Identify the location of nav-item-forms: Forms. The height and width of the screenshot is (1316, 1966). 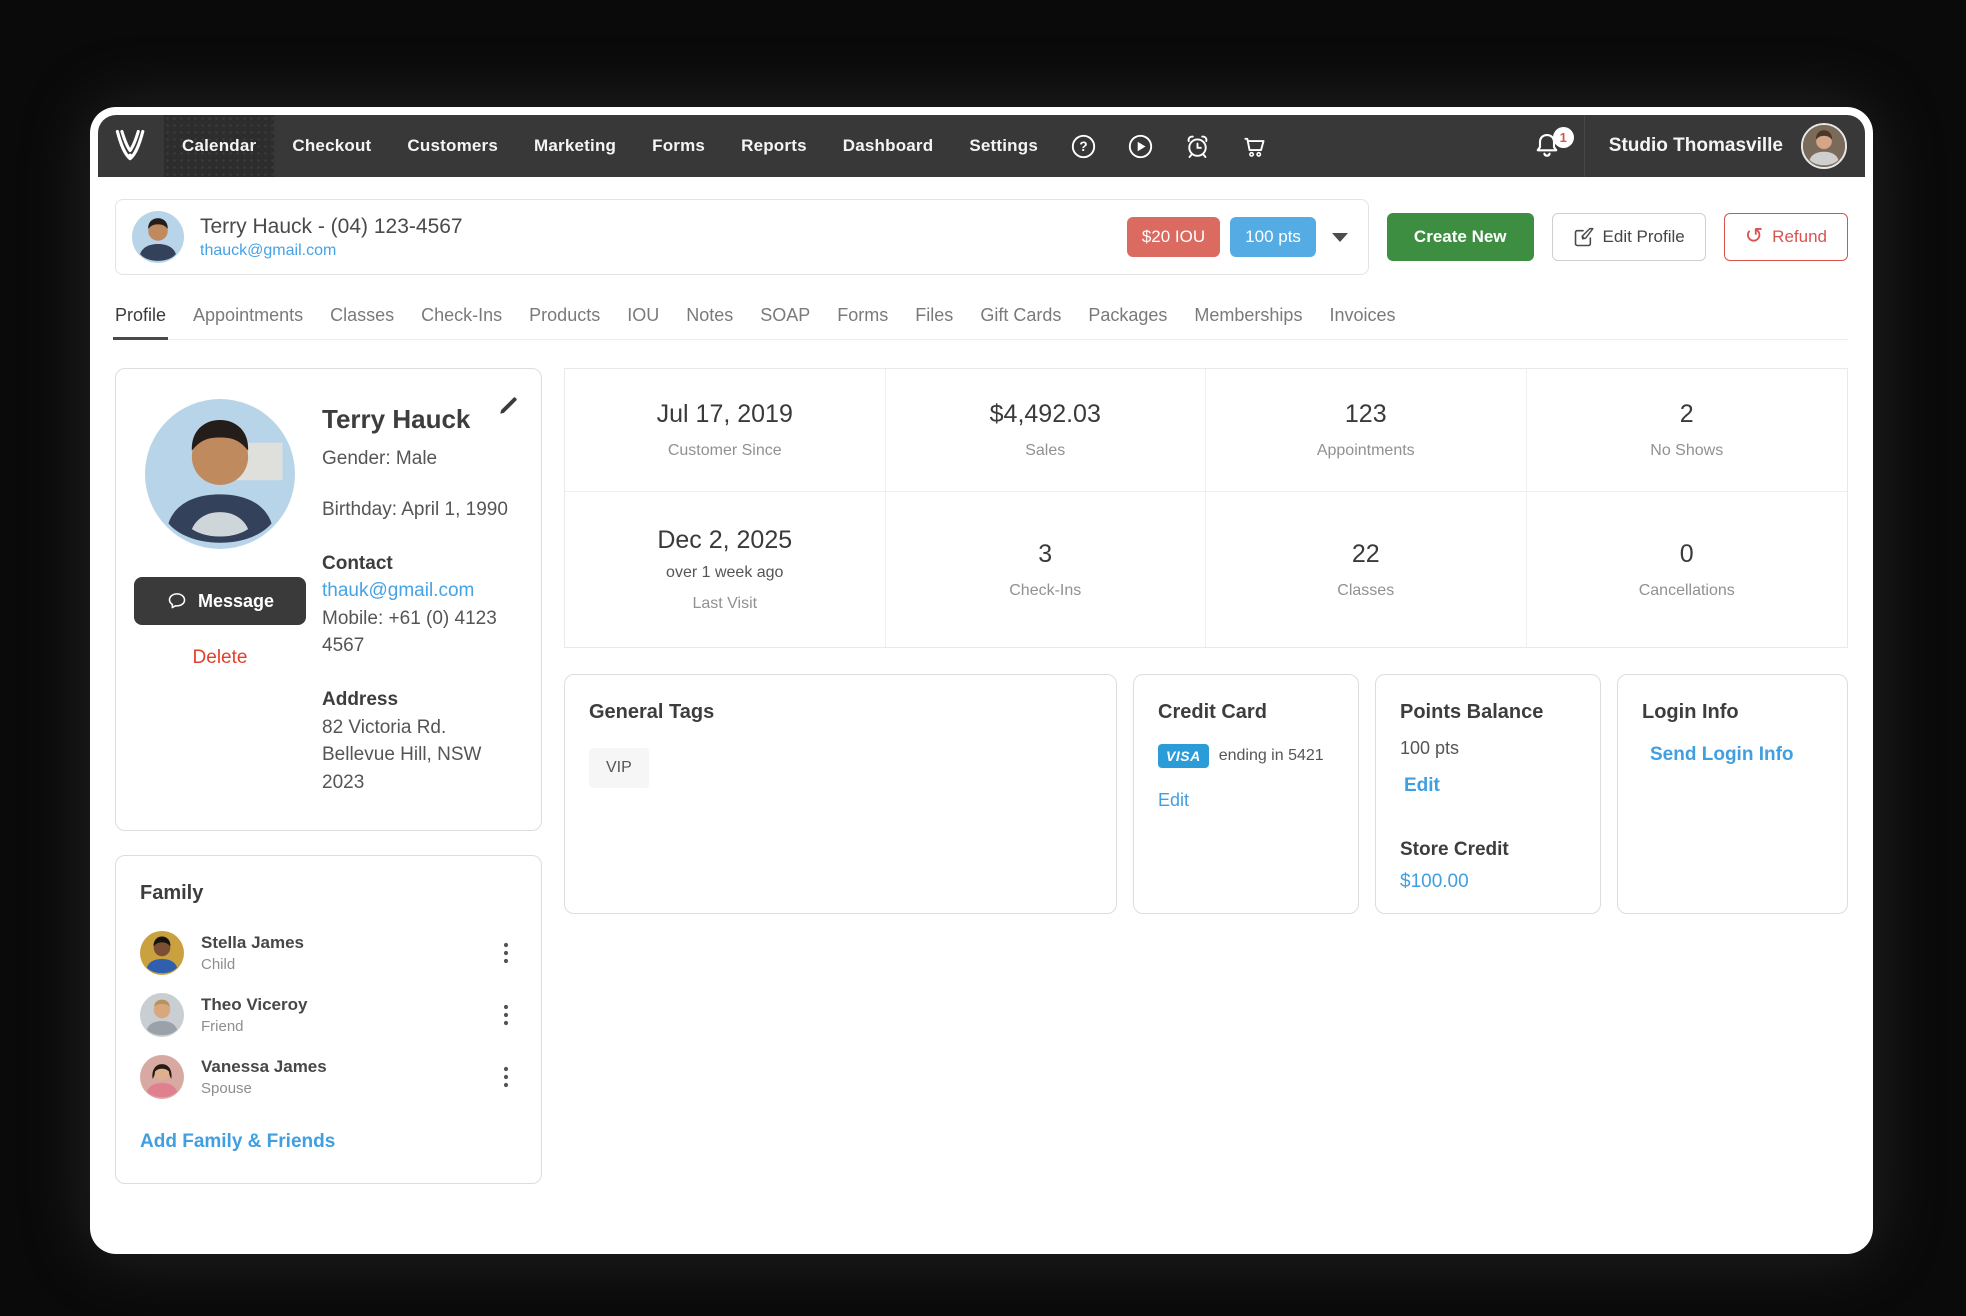
(679, 145).